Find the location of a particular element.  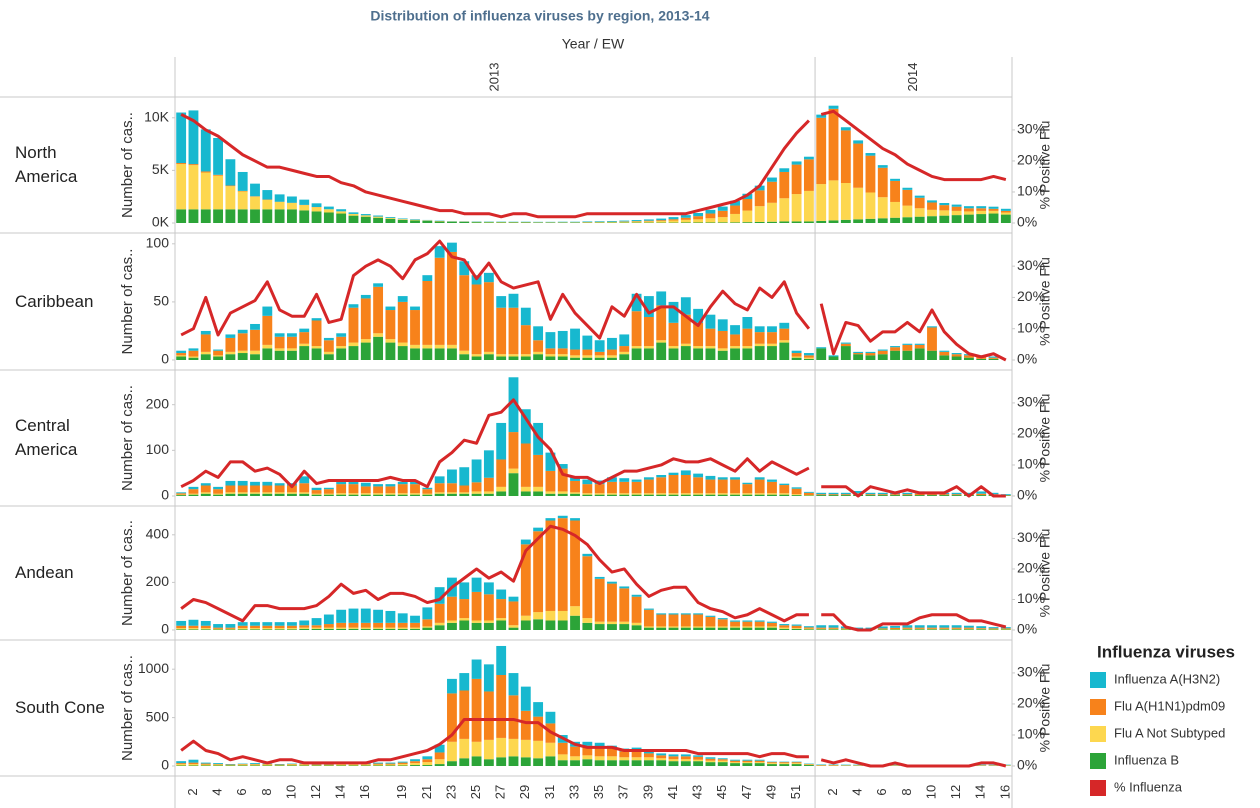

y-axis-title: Number of cas.. is located at coordinates (127, 302).